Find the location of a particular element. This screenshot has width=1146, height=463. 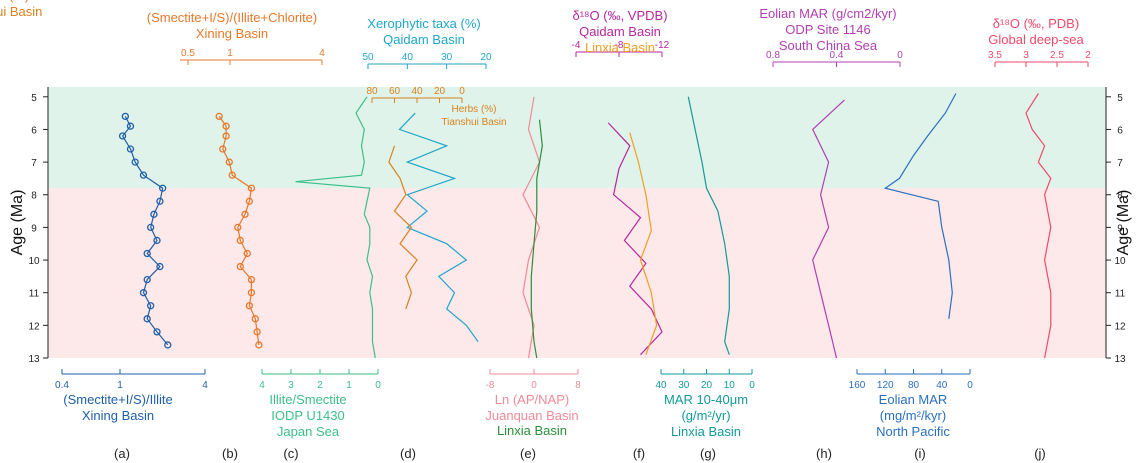

age-axis-right-tick-label: 10 is located at coordinates (1120, 261).